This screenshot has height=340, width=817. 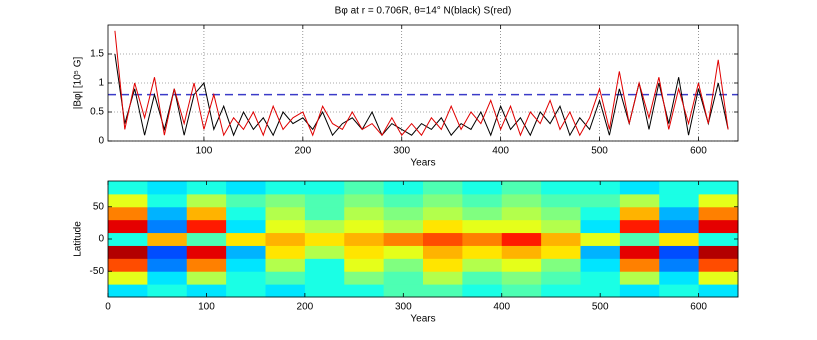 I want to click on y-axis-label: |Bφ| [10⁵ G], so click(x=78, y=83).